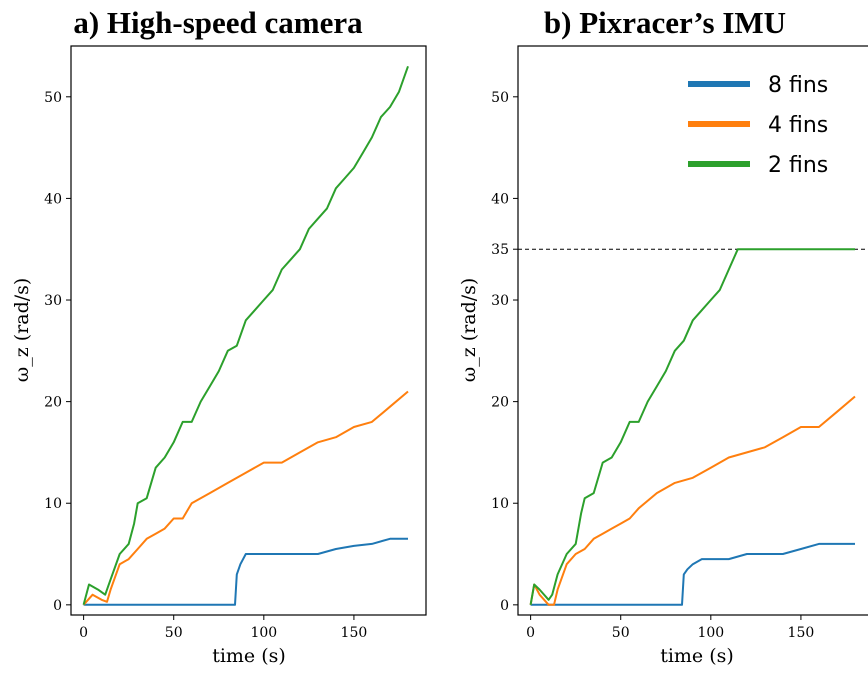 This screenshot has height=673, width=868. I want to click on legend-label-4-fins: 4 fins, so click(798, 125).